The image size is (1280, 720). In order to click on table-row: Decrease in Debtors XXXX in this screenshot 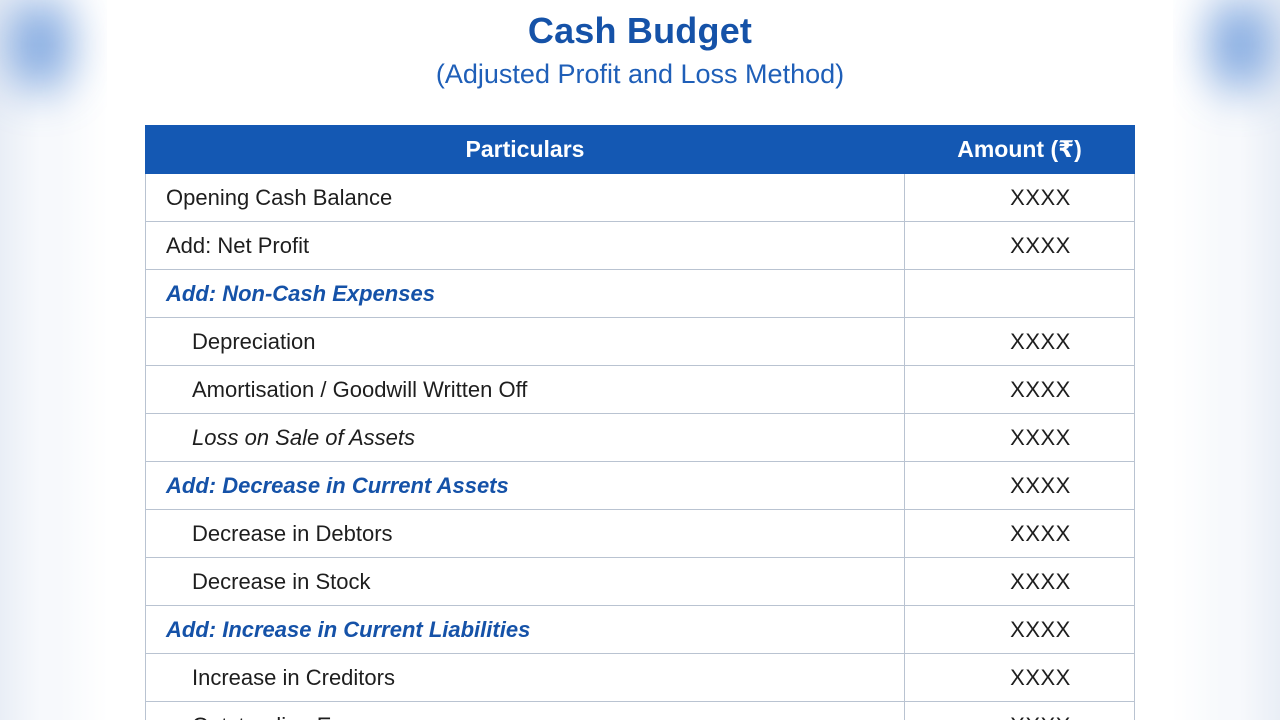, I will do `click(640, 533)`.